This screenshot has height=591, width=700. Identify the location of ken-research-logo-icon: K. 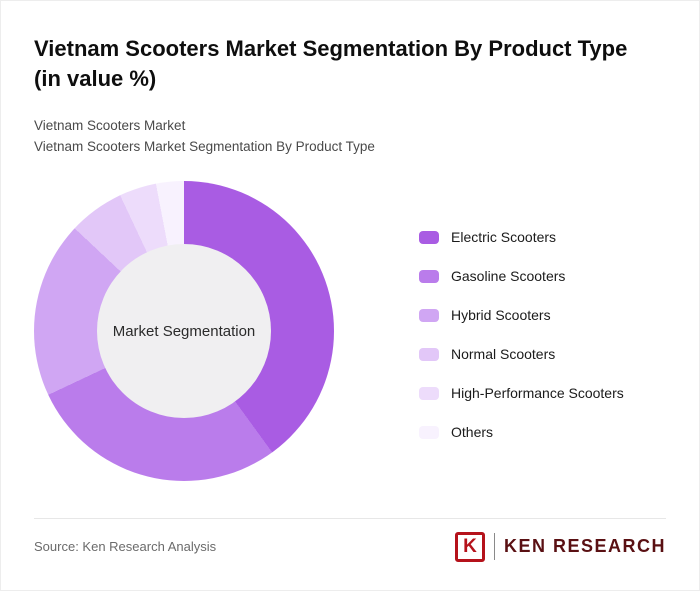
(469, 546).